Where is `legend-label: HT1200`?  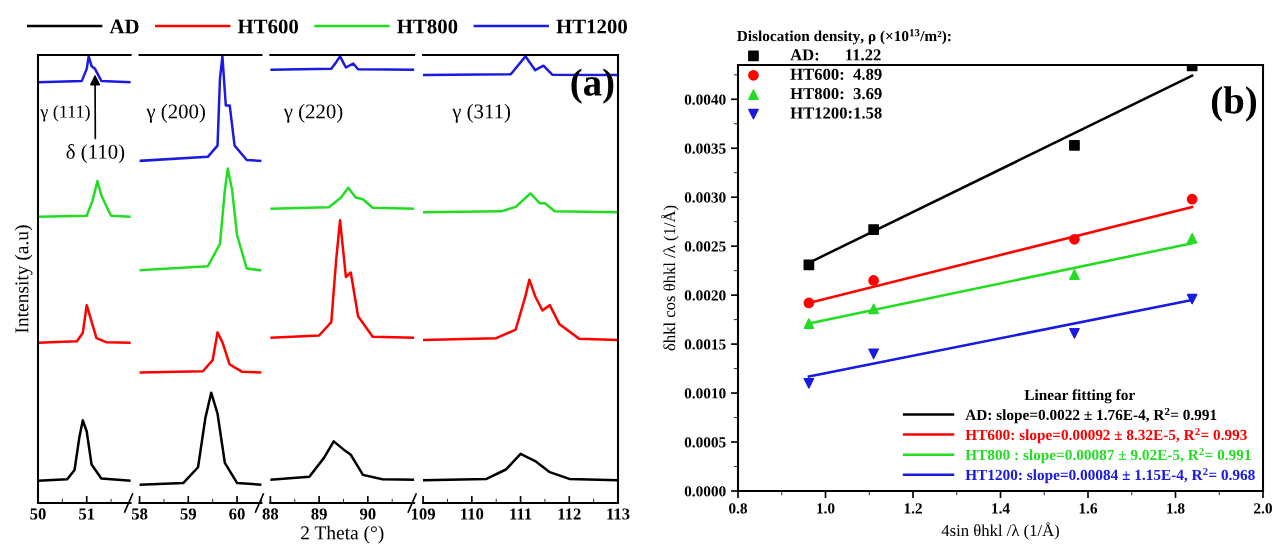
legend-label: HT1200 is located at coordinates (591, 26).